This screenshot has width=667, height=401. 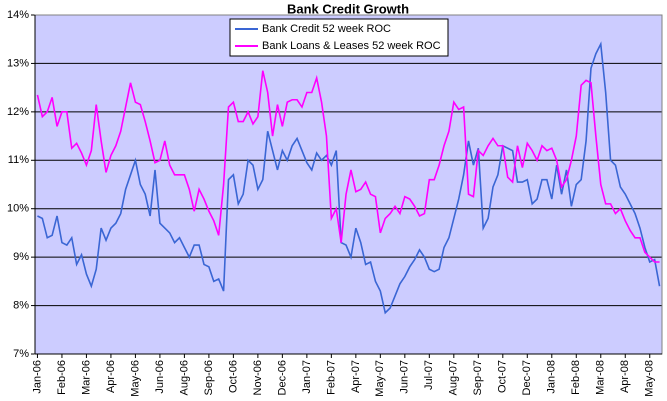 I want to click on y-tick-label: 12%, so click(x=18, y=112).